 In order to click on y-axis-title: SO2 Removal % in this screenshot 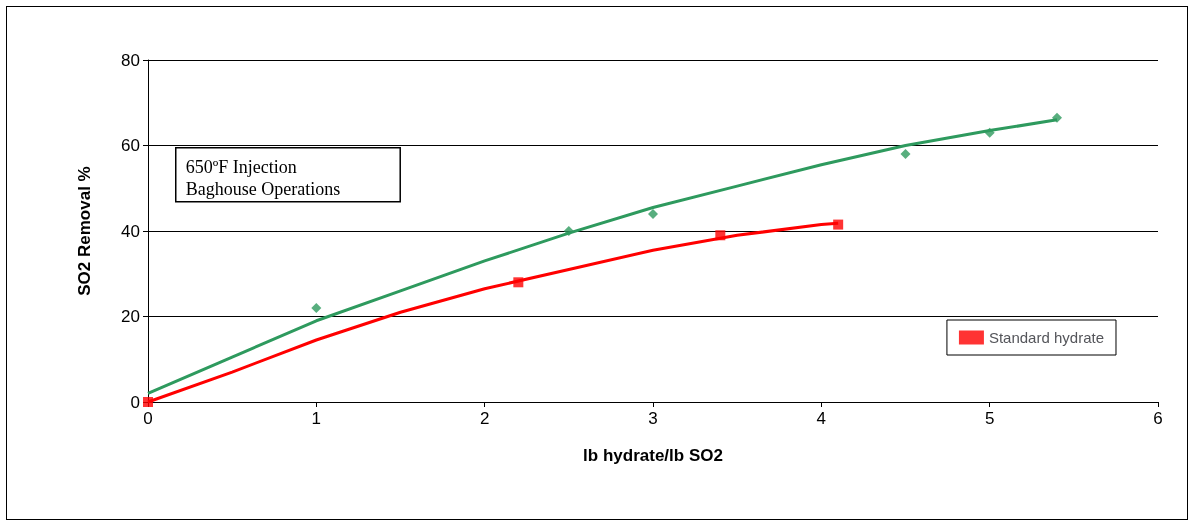, I will do `click(84, 231)`.